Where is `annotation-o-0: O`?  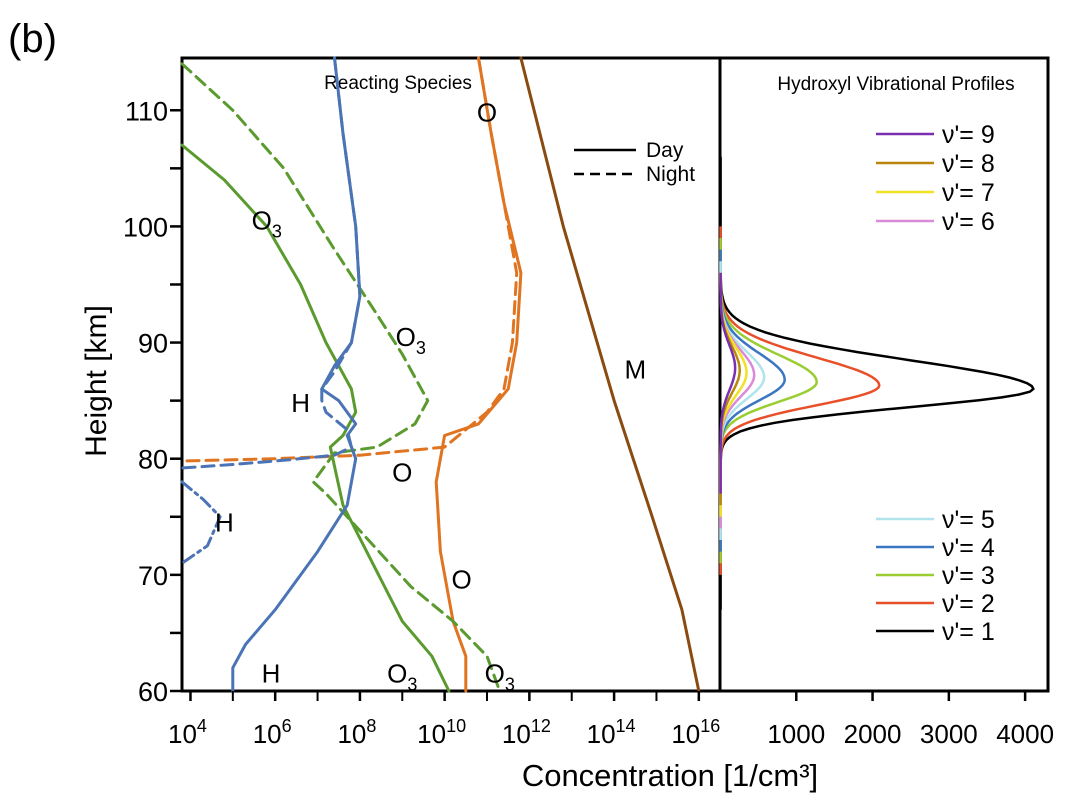 annotation-o-0: O is located at coordinates (487, 113).